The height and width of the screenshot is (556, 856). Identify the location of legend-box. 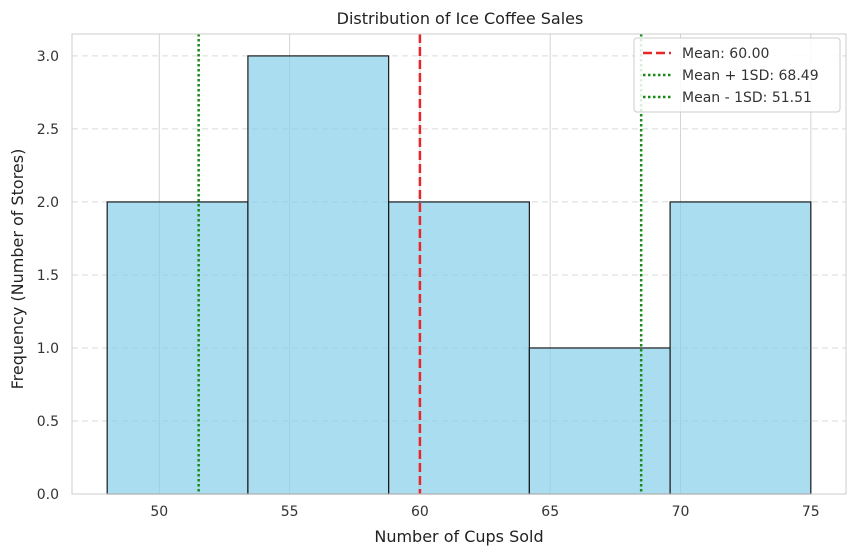
(737, 75).